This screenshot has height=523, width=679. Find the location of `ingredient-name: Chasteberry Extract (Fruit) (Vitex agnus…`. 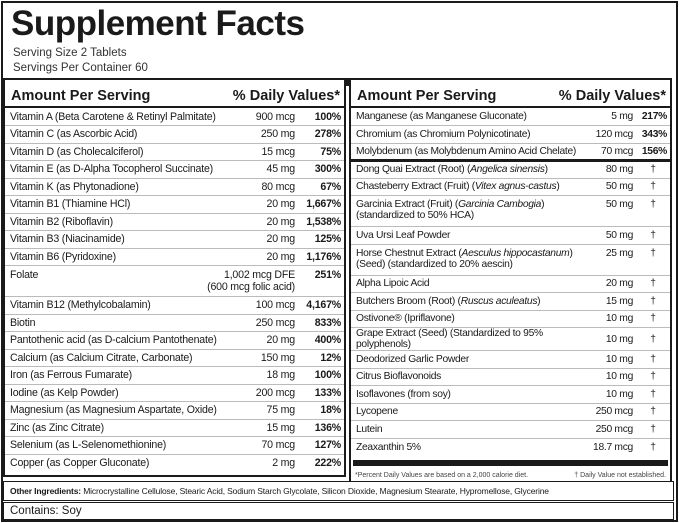

ingredient-name: Chasteberry Extract (Fruit) (Vitex agnus… is located at coordinates (470, 187).